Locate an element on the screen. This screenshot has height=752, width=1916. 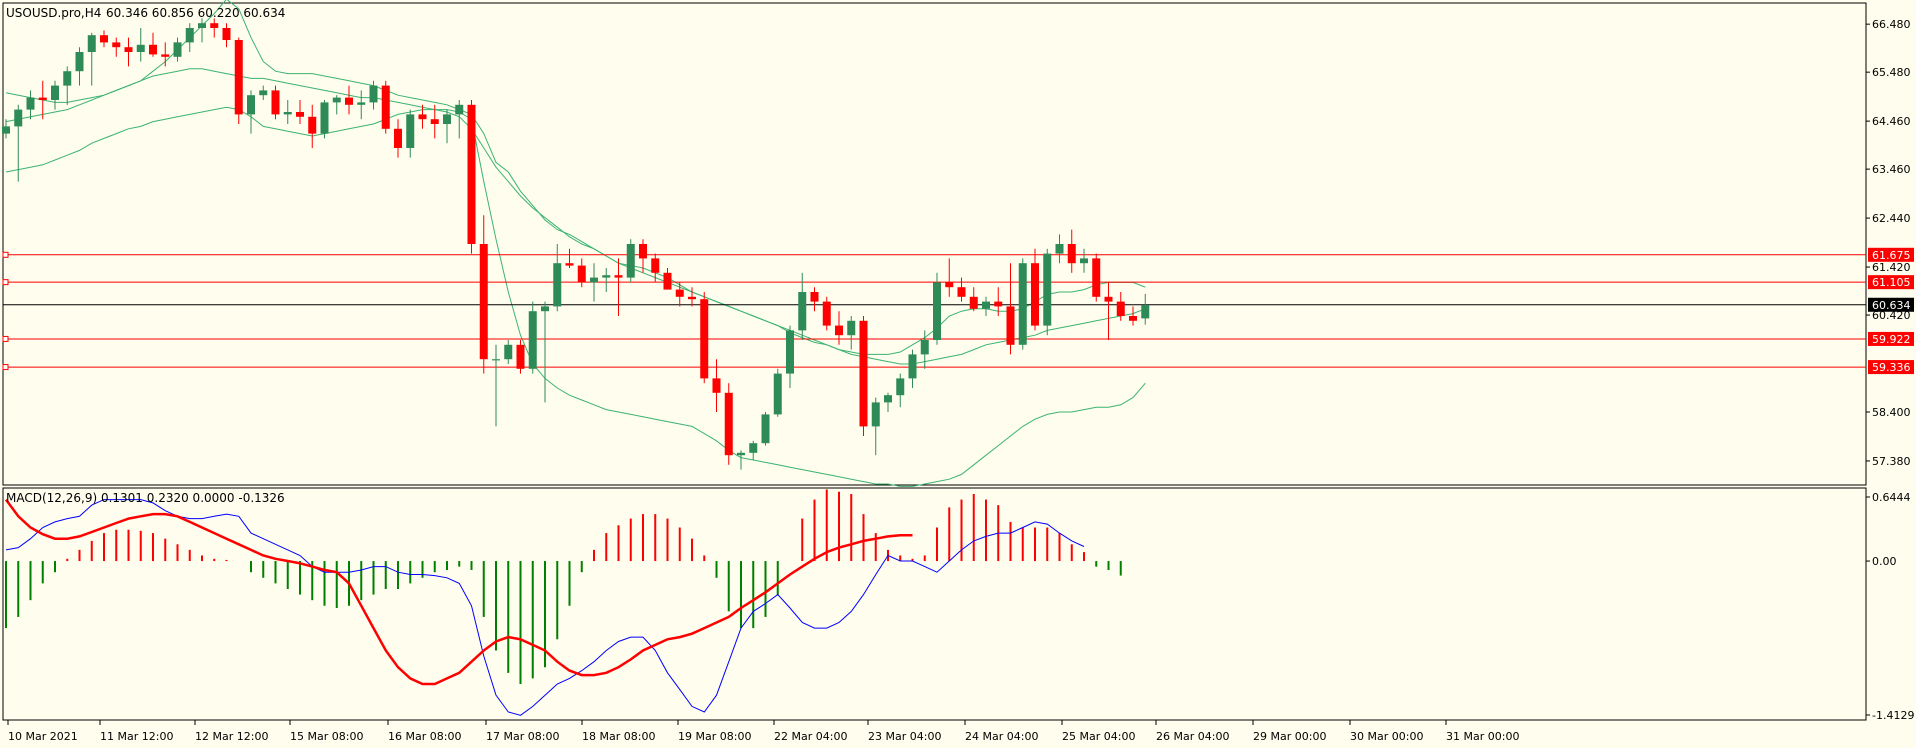
time-tick-label-15: 31 Mar 00:00 is located at coordinates (1482, 736).